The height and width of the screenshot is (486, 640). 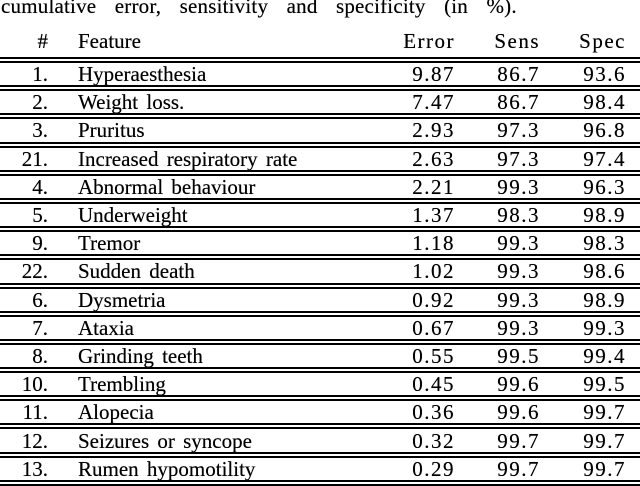 I want to click on cell-feature: Trembling, so click(x=194, y=386).